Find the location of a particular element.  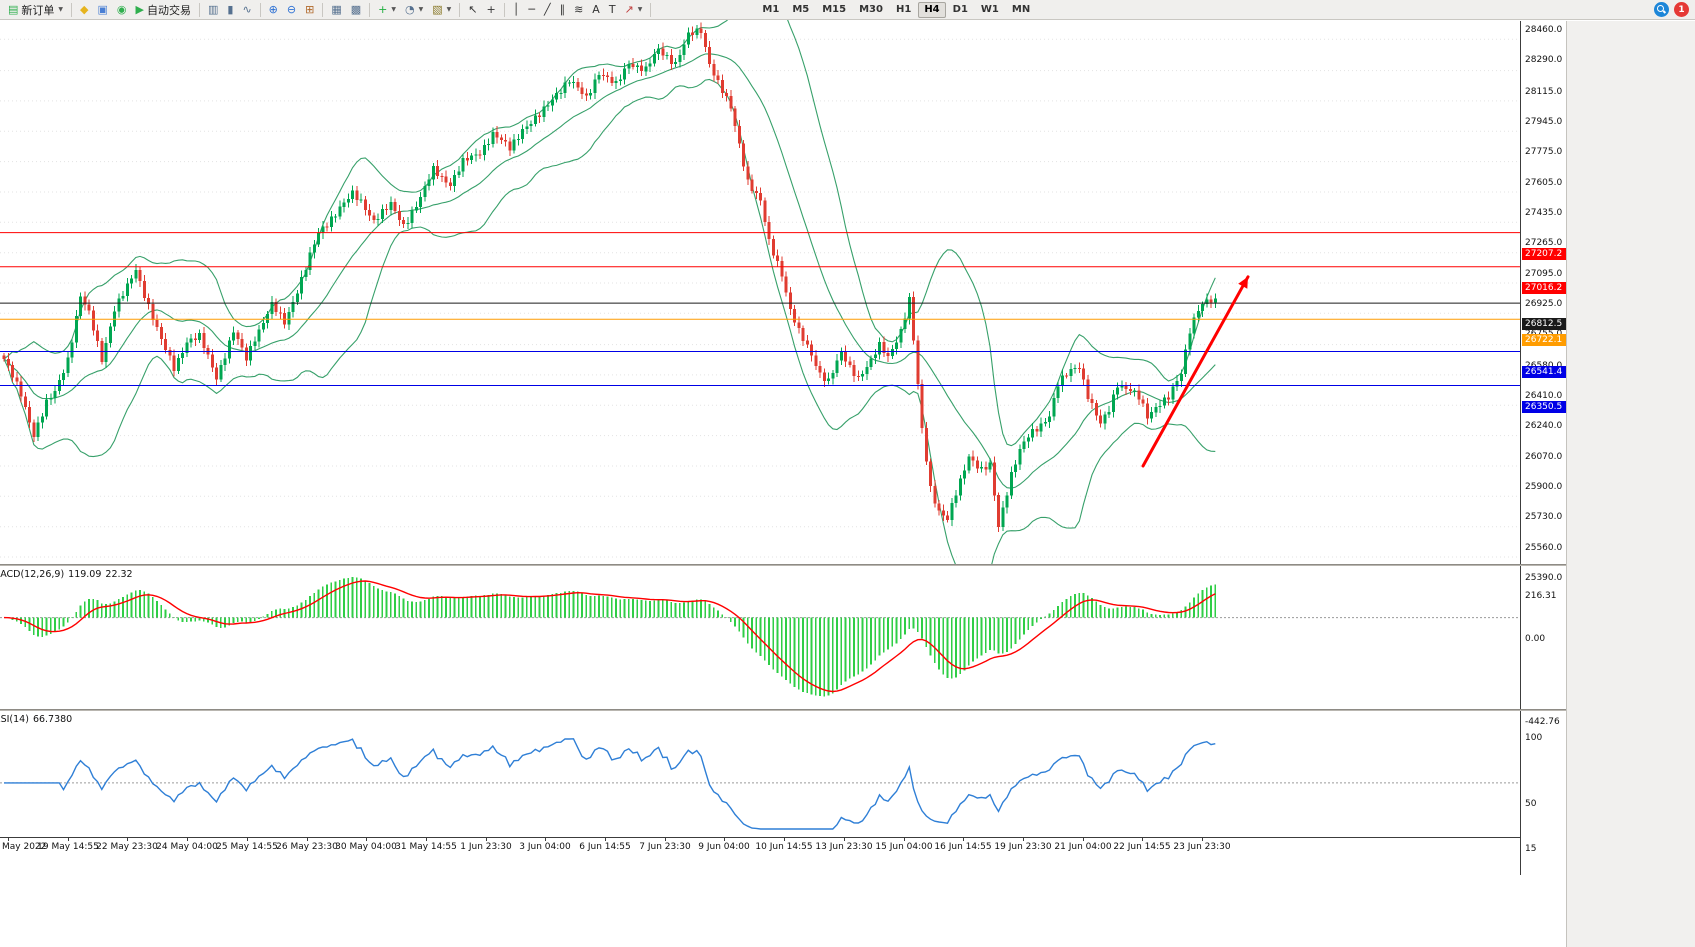

horizontal-line-button: ─ is located at coordinates (531, 10).